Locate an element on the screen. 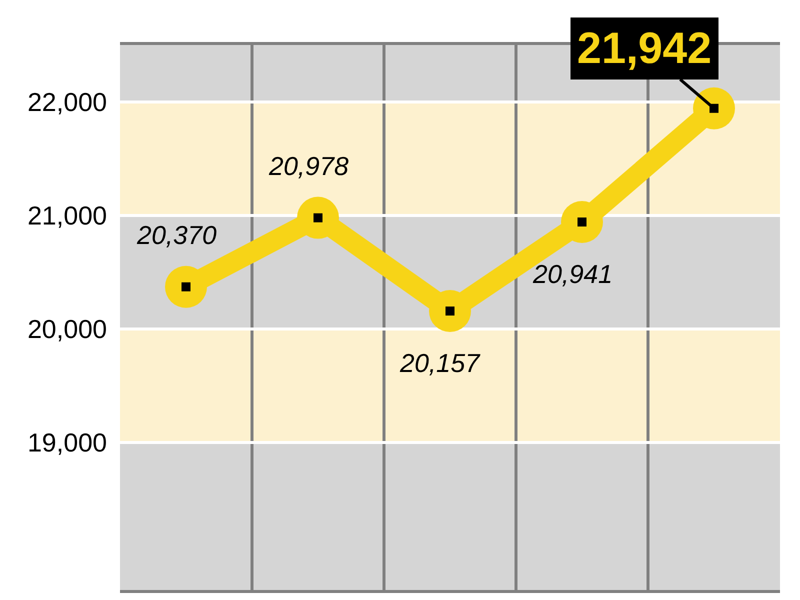  y-tick-label: 22,000 is located at coordinates (67, 101).